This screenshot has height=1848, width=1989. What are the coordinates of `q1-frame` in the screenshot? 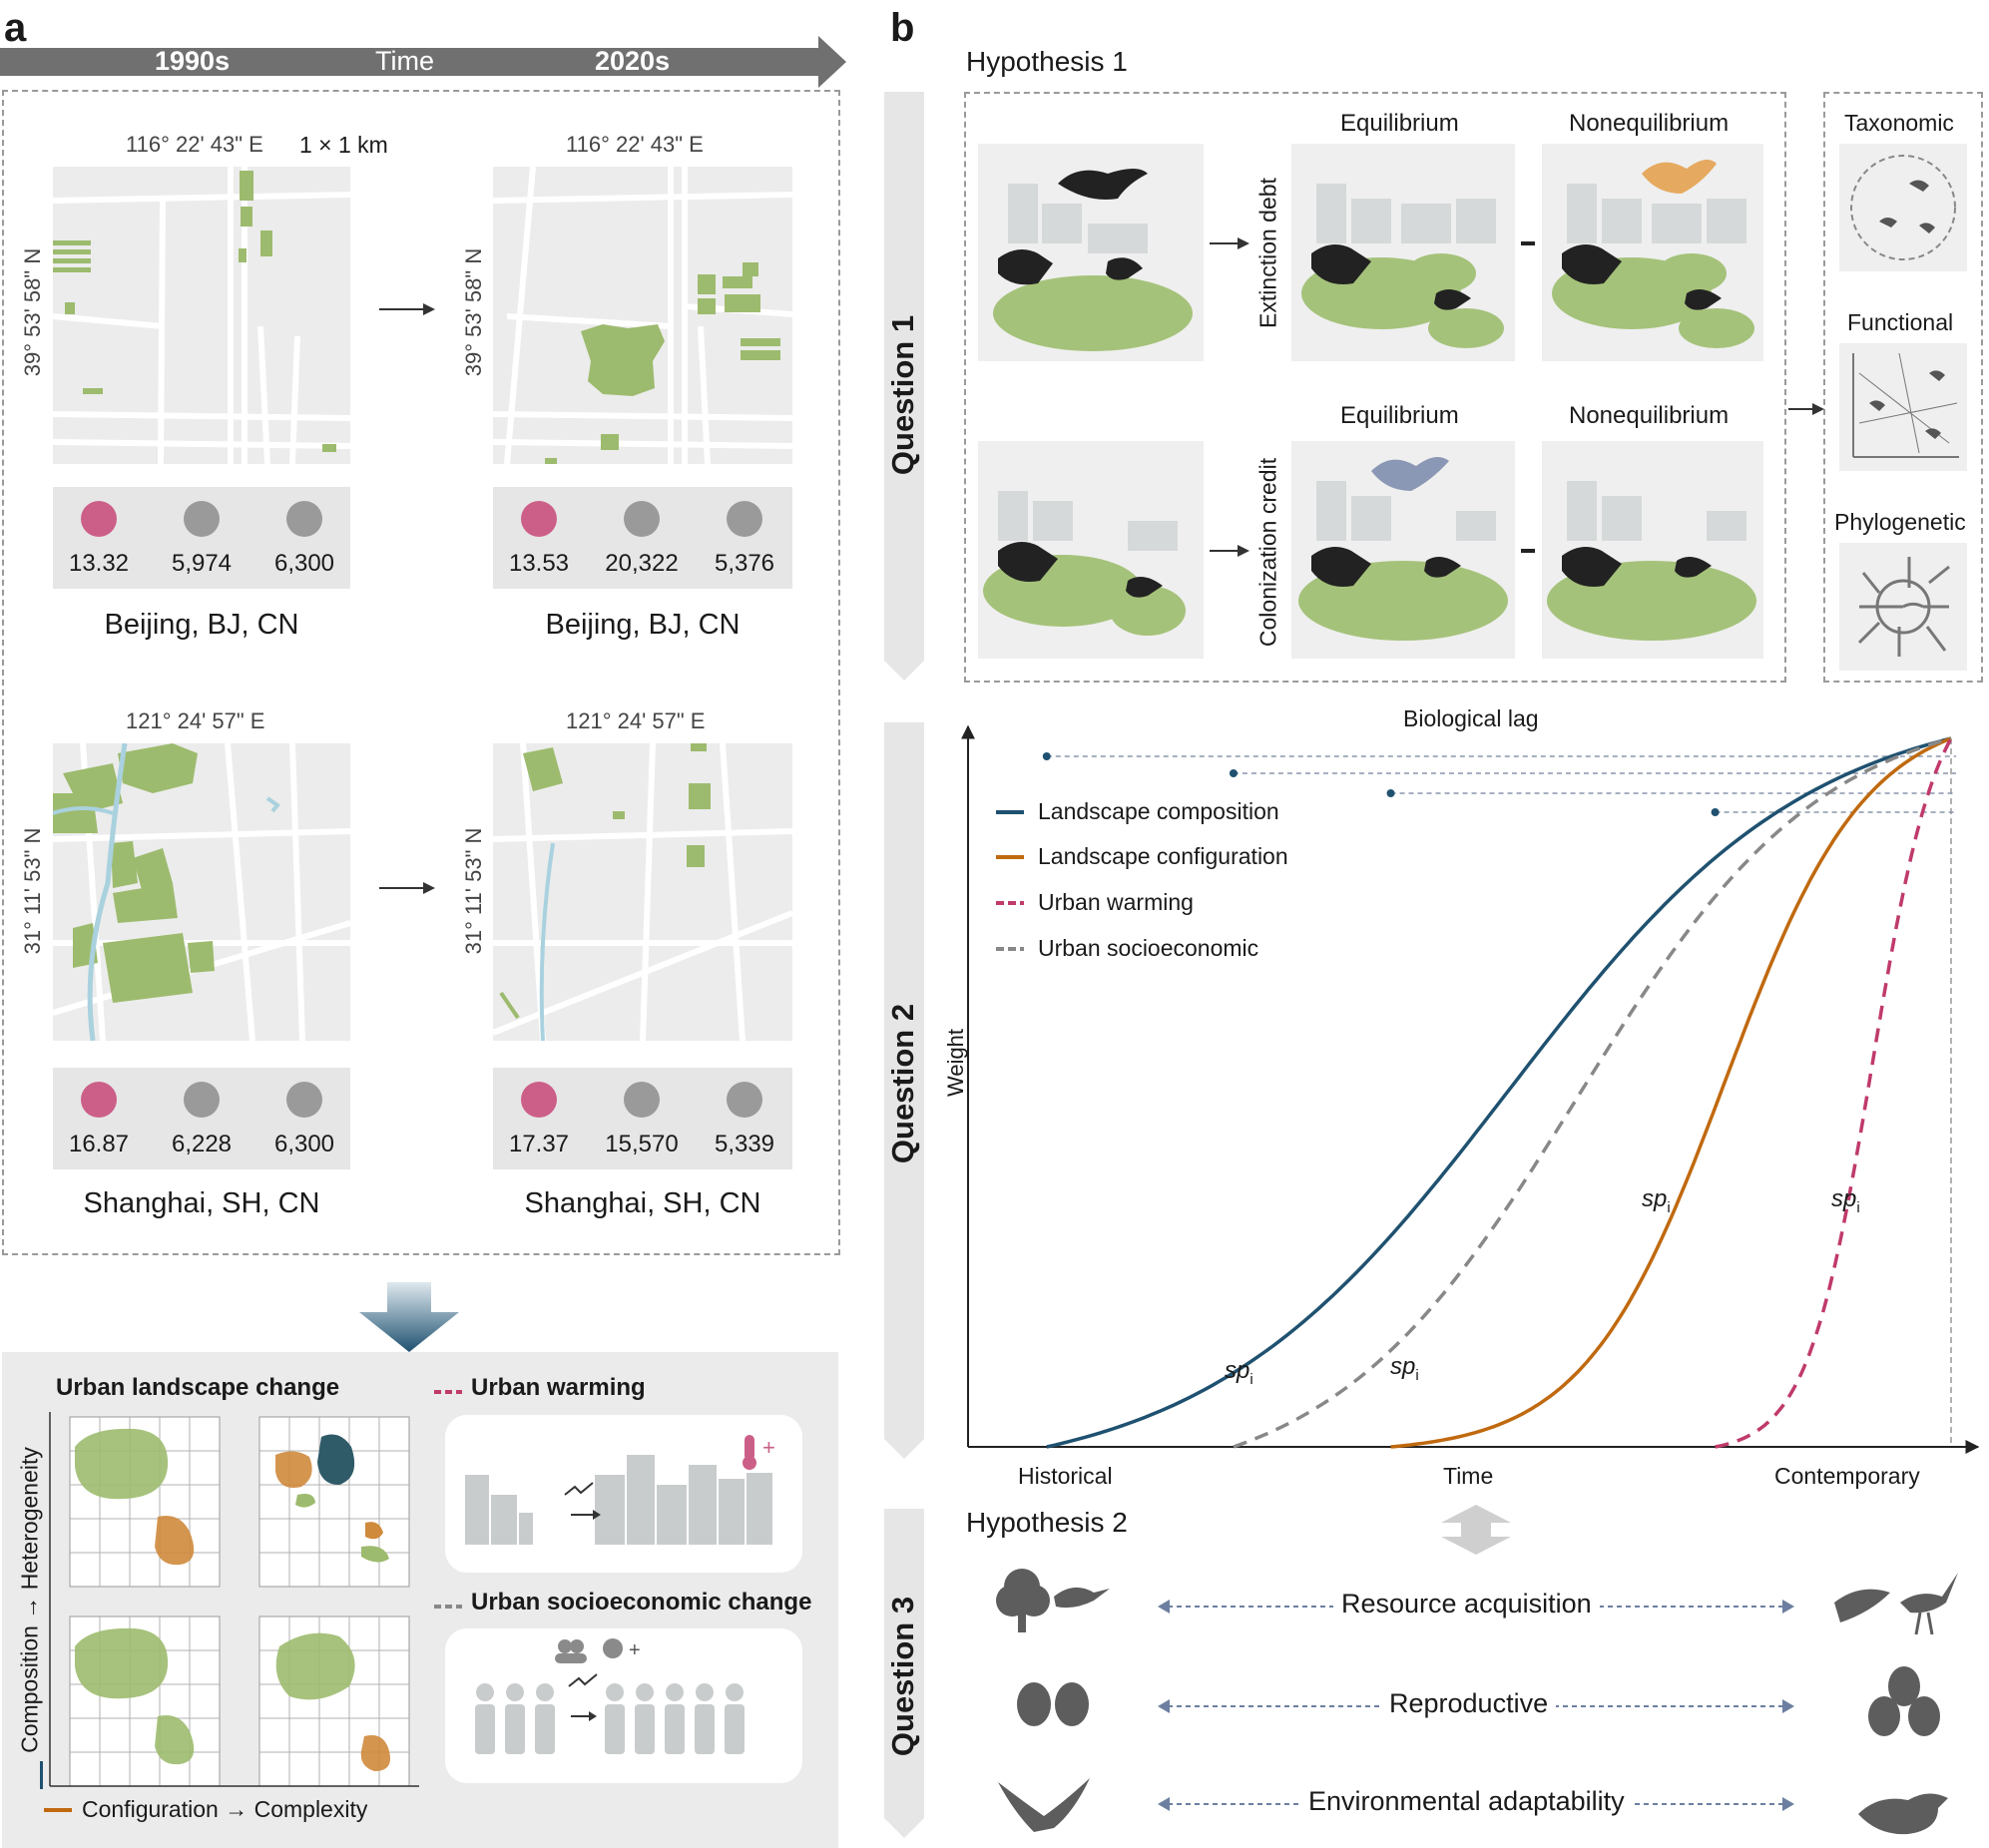 It's located at (1375, 388).